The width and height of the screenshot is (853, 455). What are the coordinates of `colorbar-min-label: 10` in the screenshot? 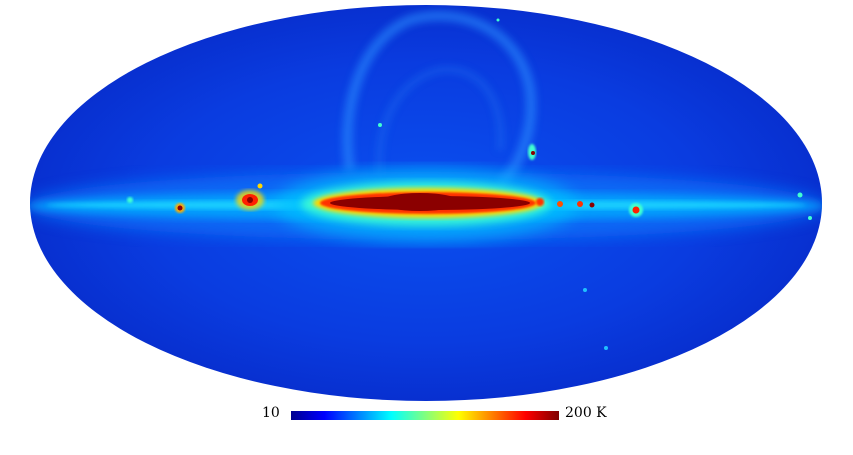 It's located at (271, 413).